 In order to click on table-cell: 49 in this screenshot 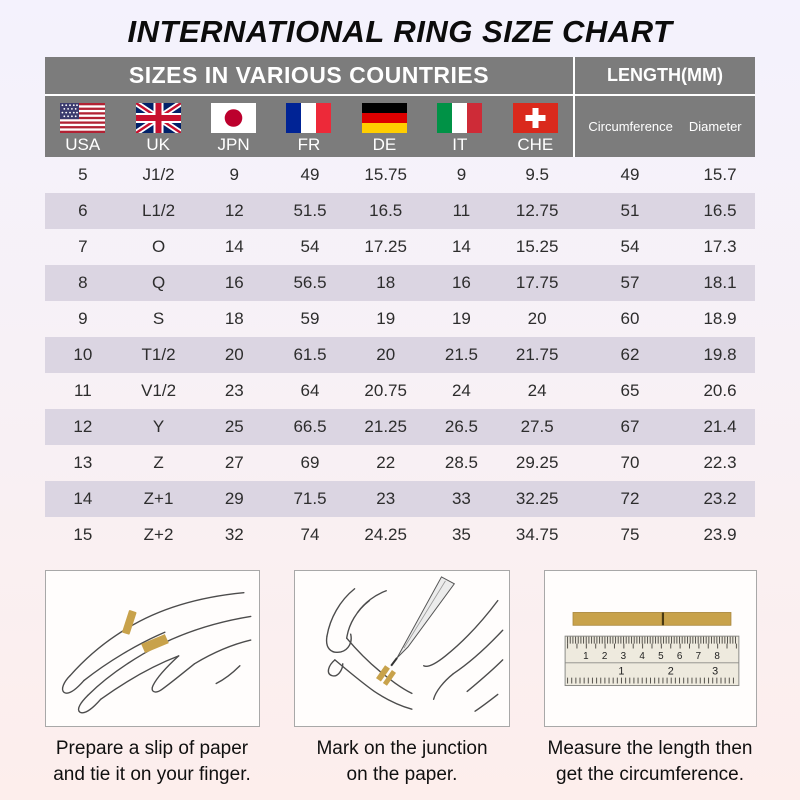, I will do `click(630, 174)`.